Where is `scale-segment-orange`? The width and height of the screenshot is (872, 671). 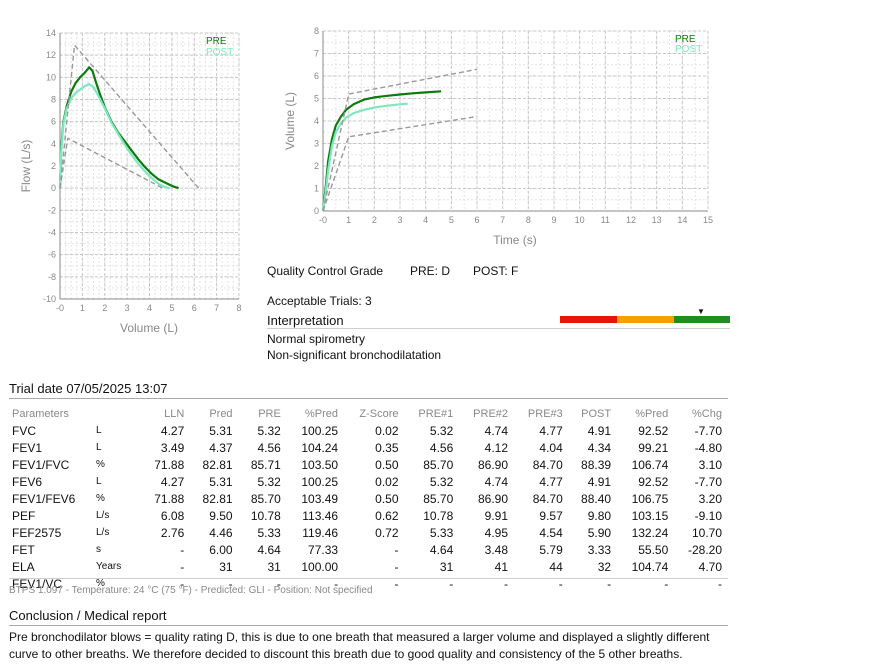 scale-segment-orange is located at coordinates (645, 319).